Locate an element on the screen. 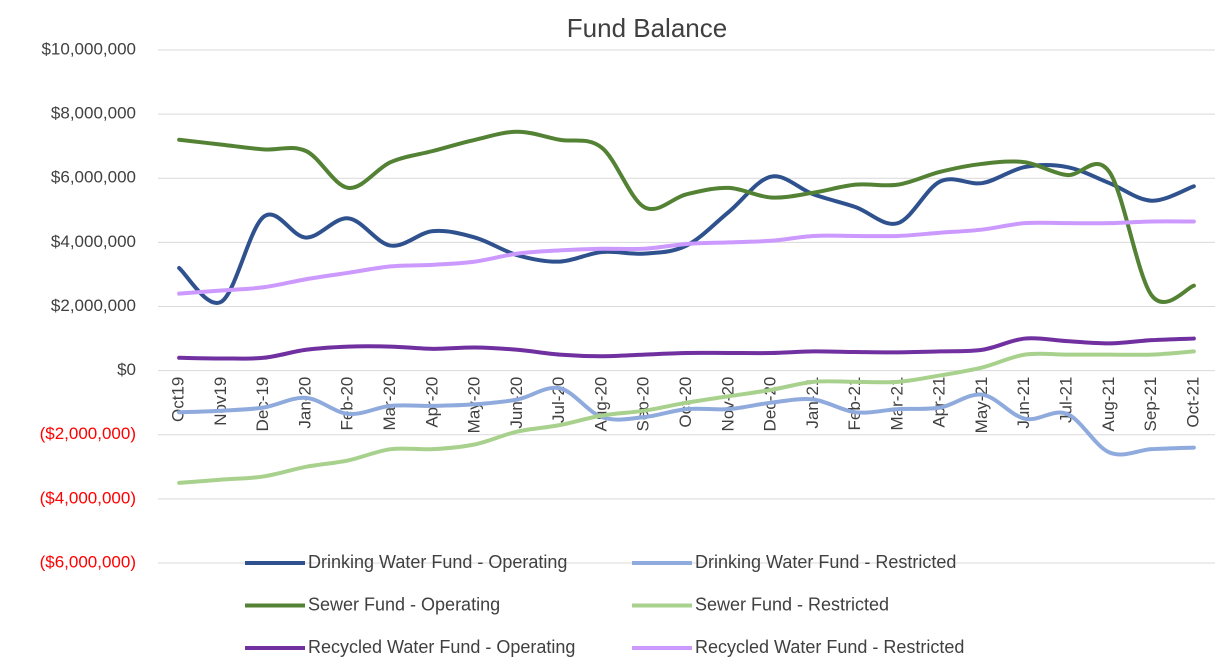  legend-label: Sewer Fund - Restricted is located at coordinates (792, 604).